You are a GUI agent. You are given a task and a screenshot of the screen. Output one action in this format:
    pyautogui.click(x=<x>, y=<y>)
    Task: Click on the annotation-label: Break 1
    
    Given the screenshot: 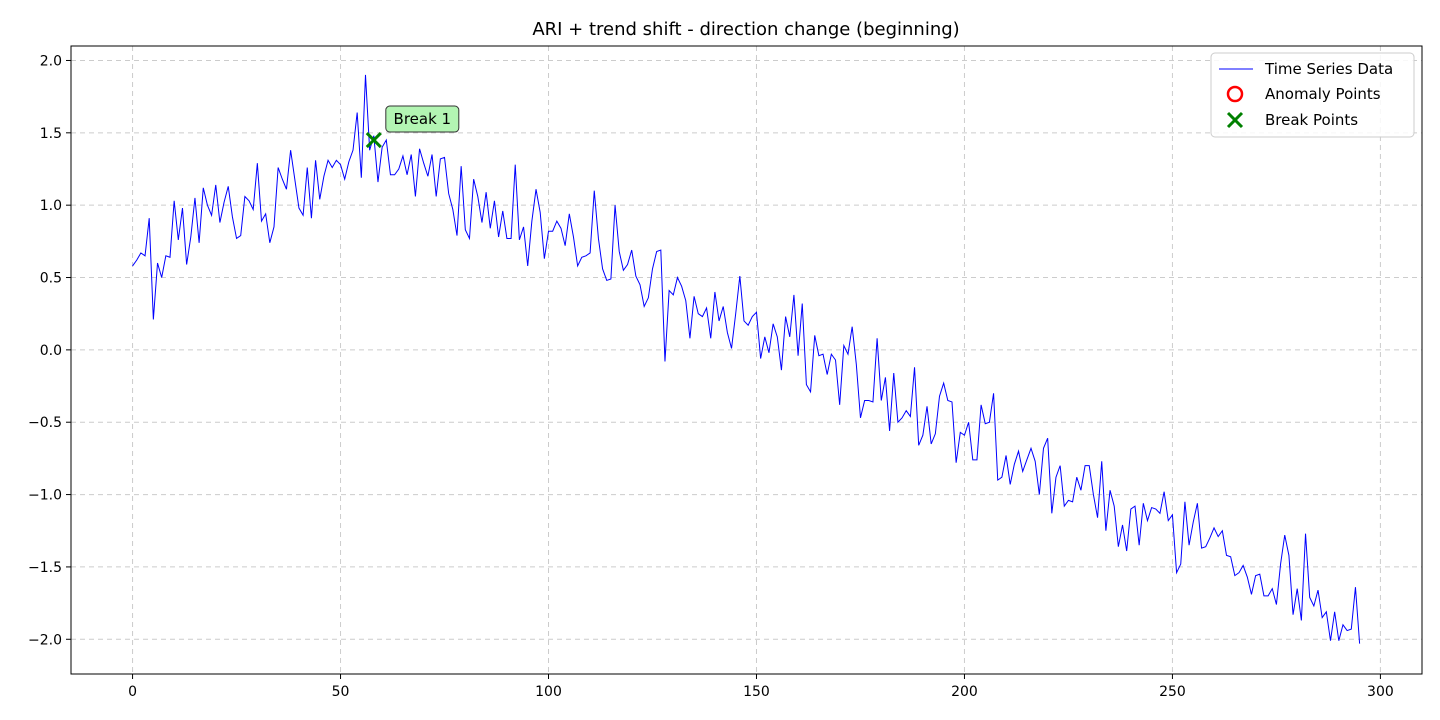 What is the action you would take?
    pyautogui.click(x=422, y=119)
    